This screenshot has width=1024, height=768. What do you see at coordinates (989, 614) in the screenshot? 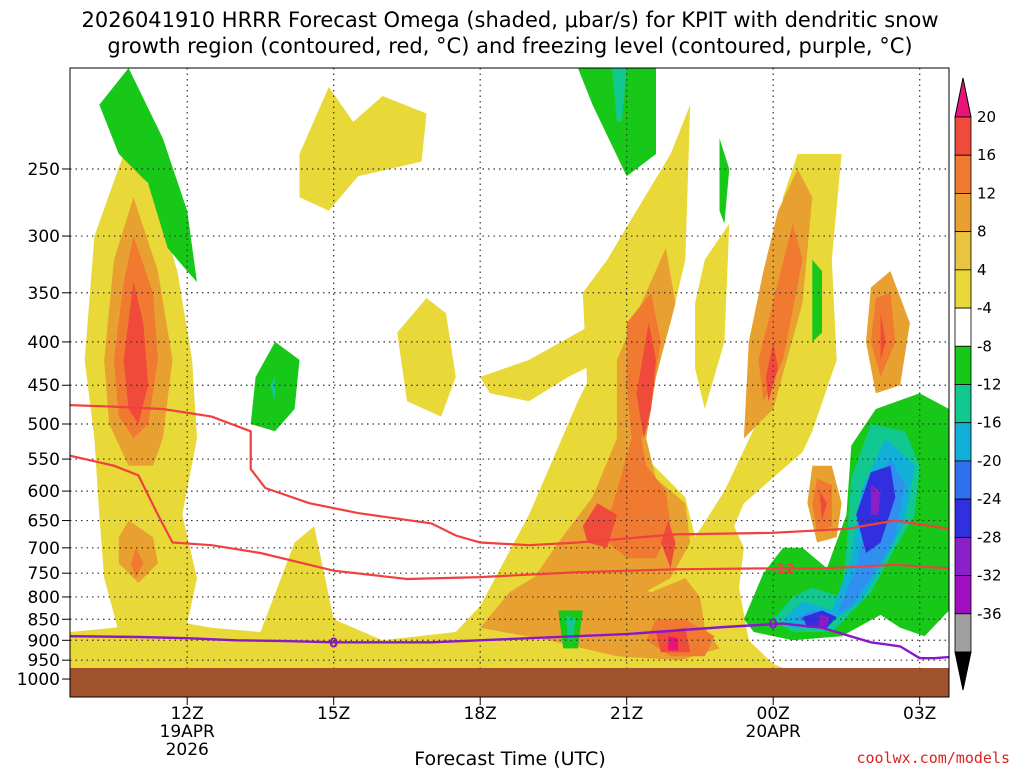
I see `colorbar-label: -36` at bounding box center [989, 614].